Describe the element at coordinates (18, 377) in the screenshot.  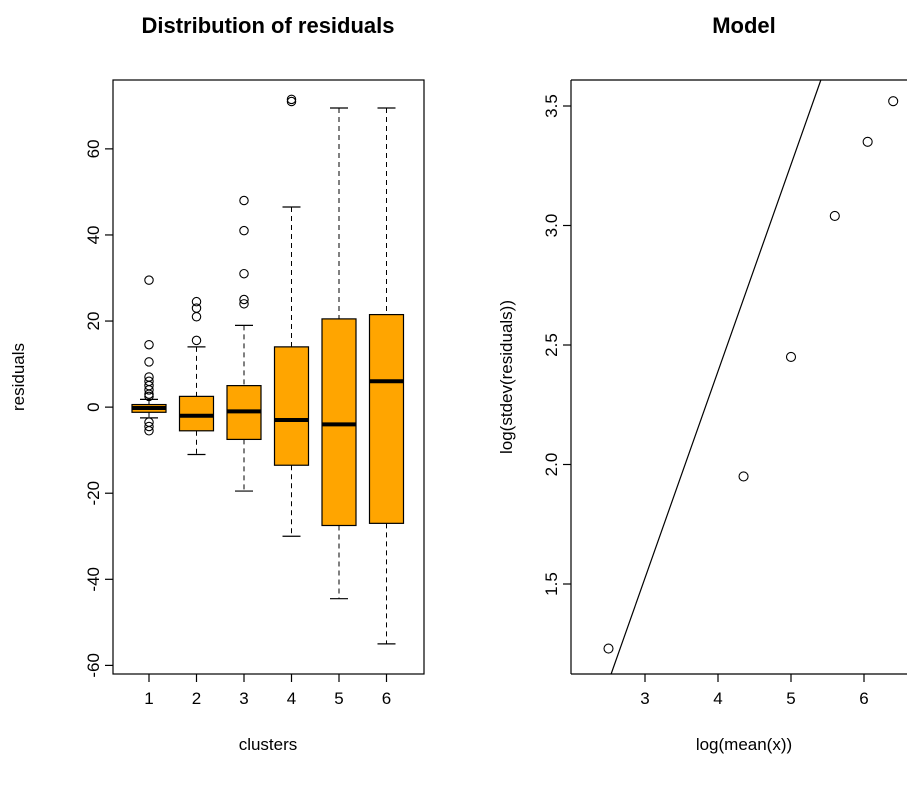
I see `boxplot-y-label: residuals` at that location.